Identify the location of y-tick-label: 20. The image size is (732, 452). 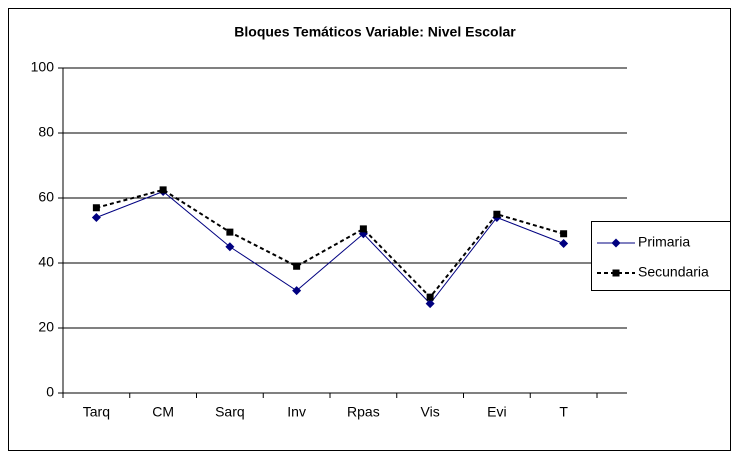
(46, 327).